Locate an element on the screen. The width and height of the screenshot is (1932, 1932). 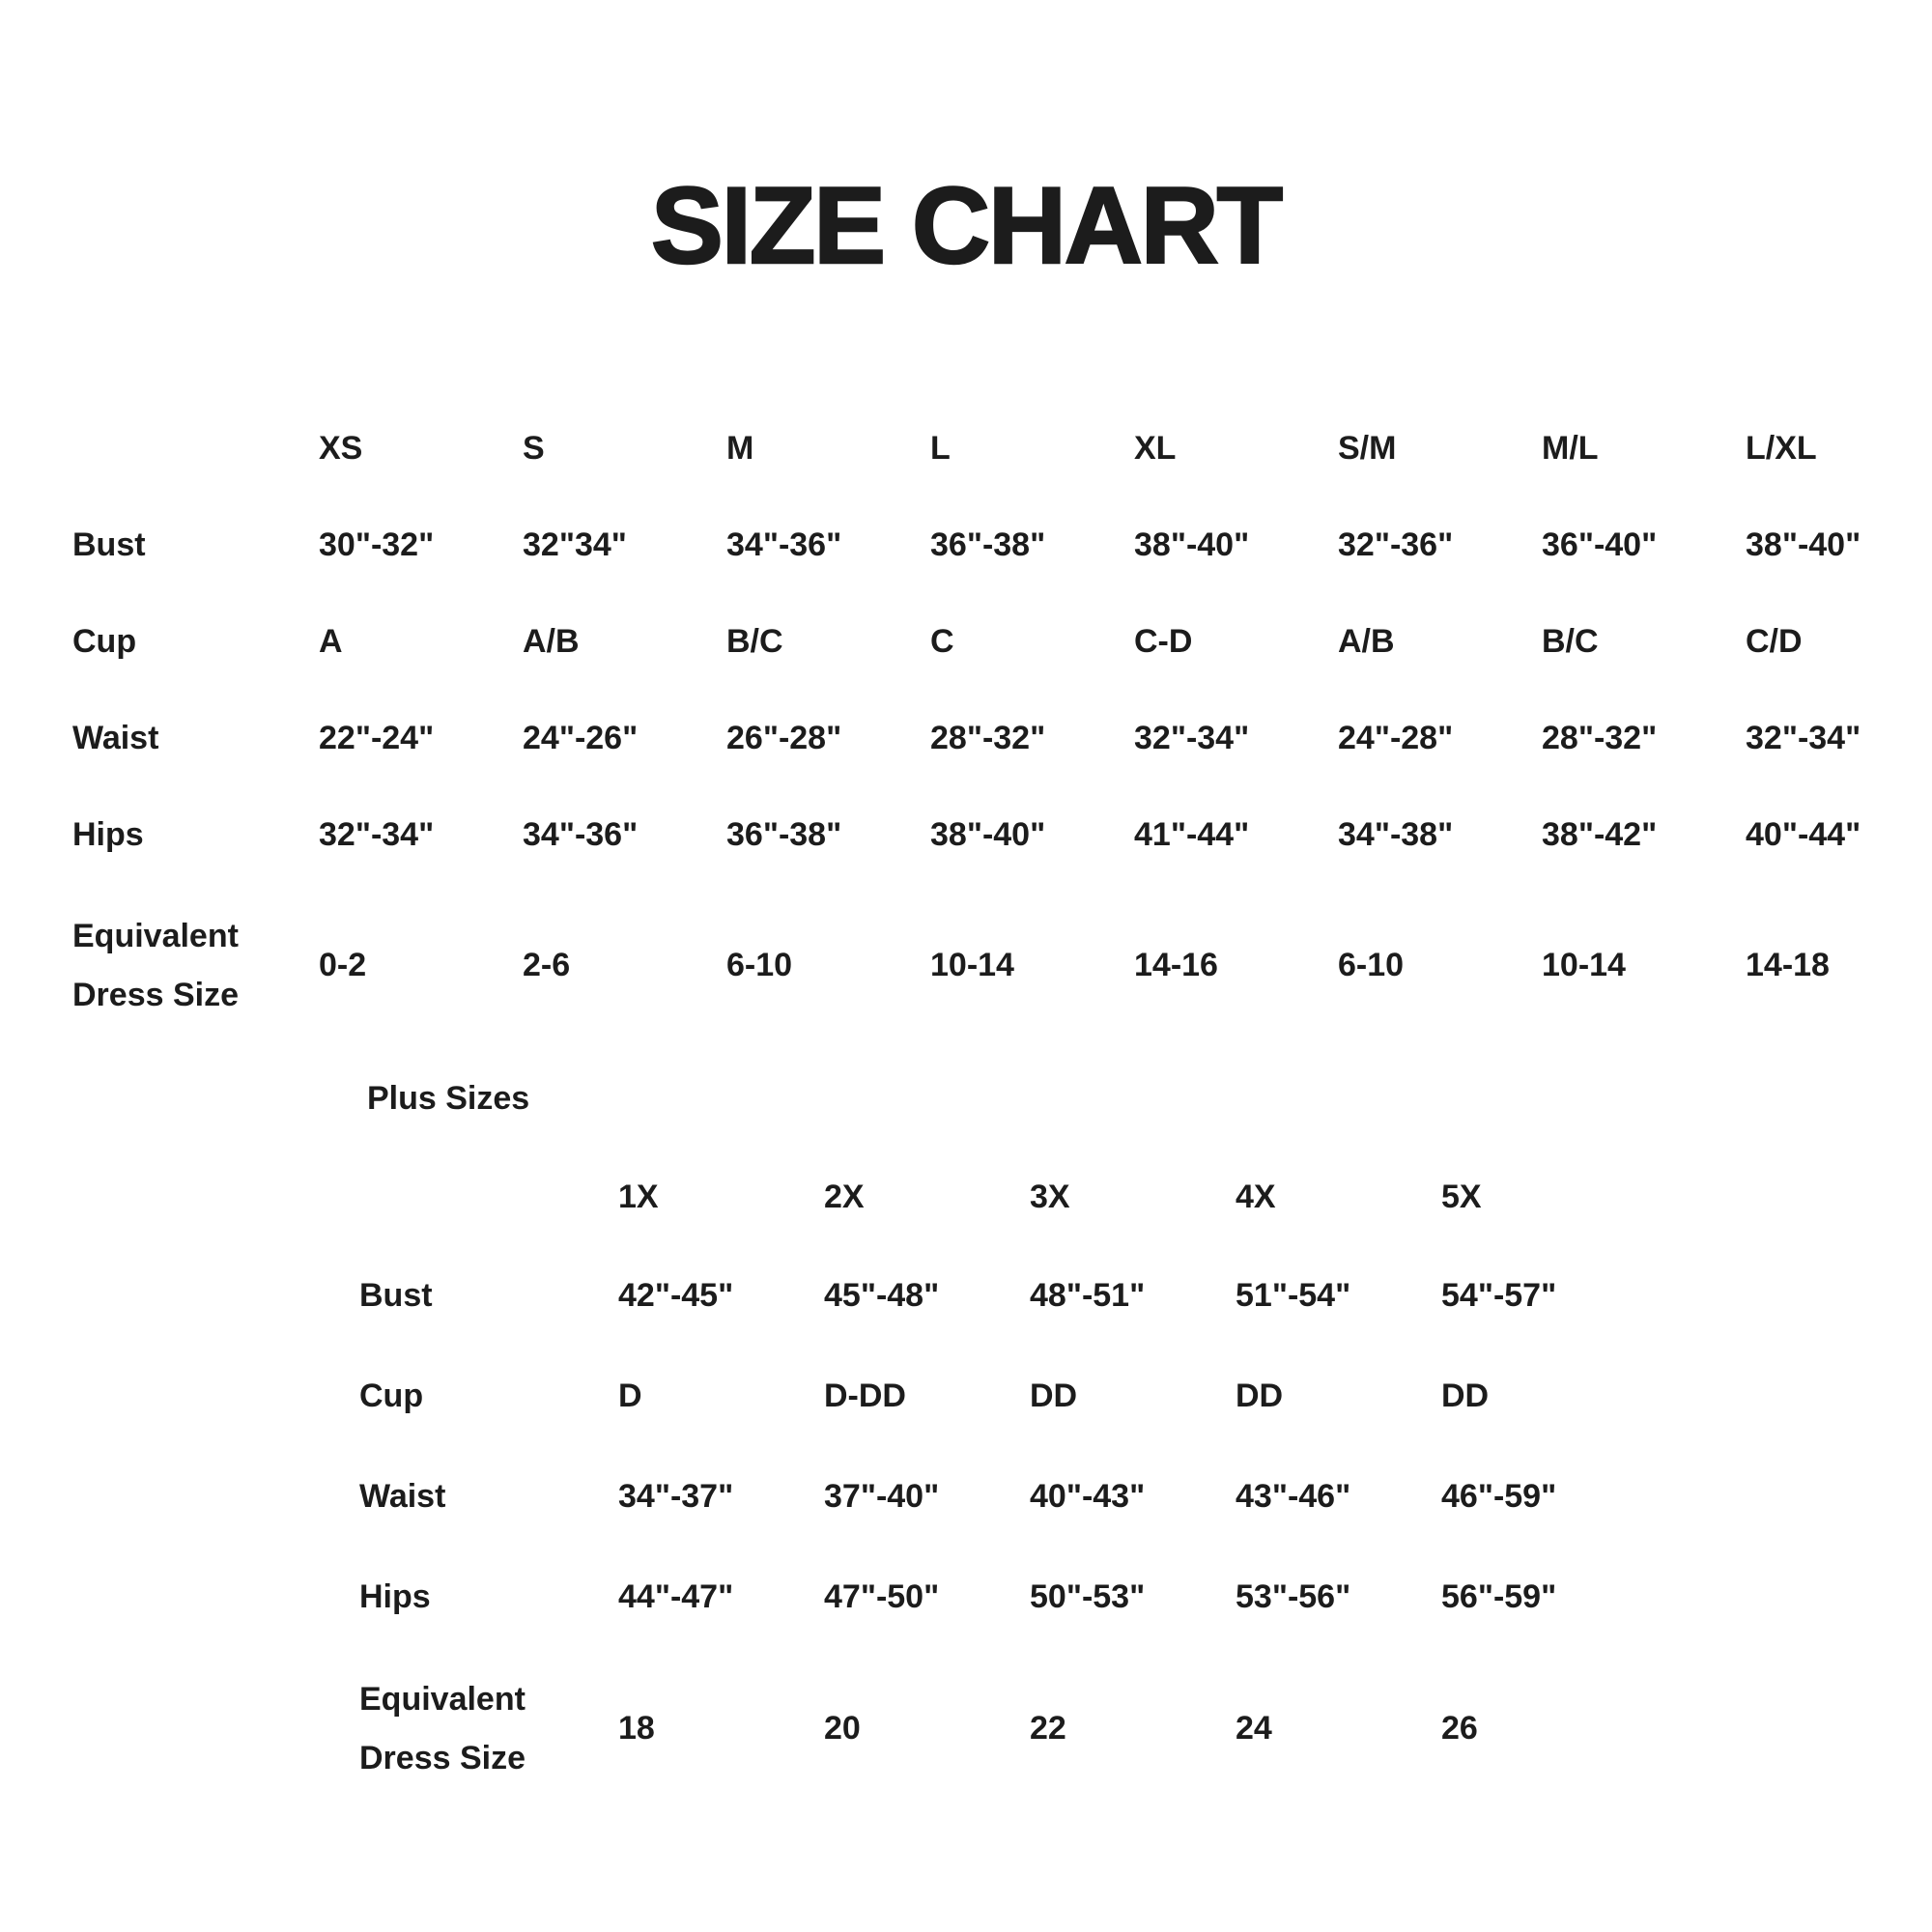
cell-hips-m-l: 38"-42" is located at coordinates (1600, 835).